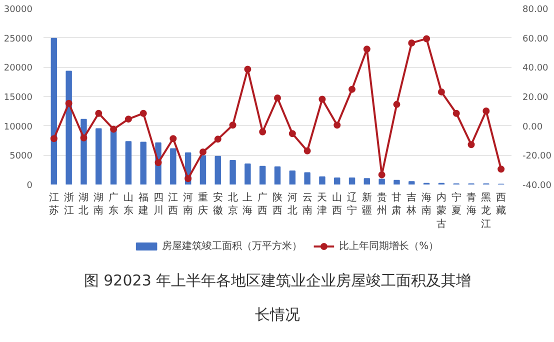 This screenshot has height=342, width=554. Describe the element at coordinates (128, 204) in the screenshot. I see `x-tick-label: 山东` at that location.